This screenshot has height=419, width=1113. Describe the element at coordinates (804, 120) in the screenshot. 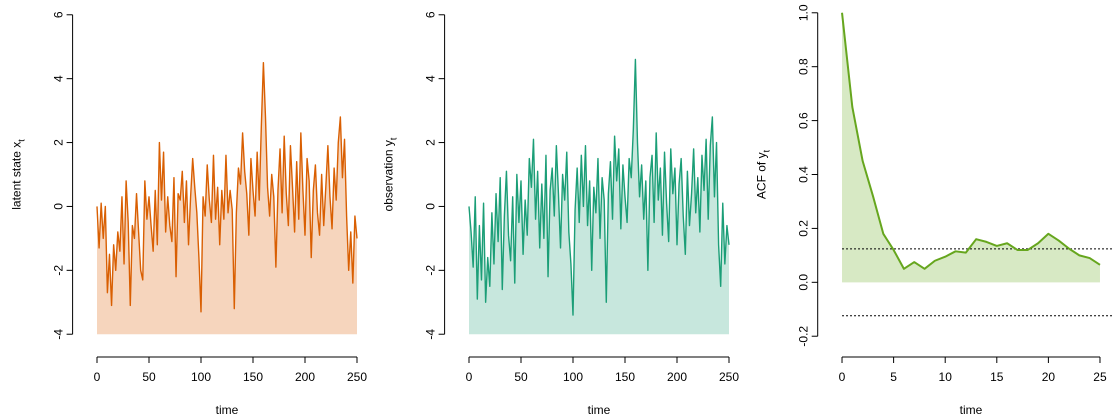

I see `y-tick-label: 0.6` at that location.